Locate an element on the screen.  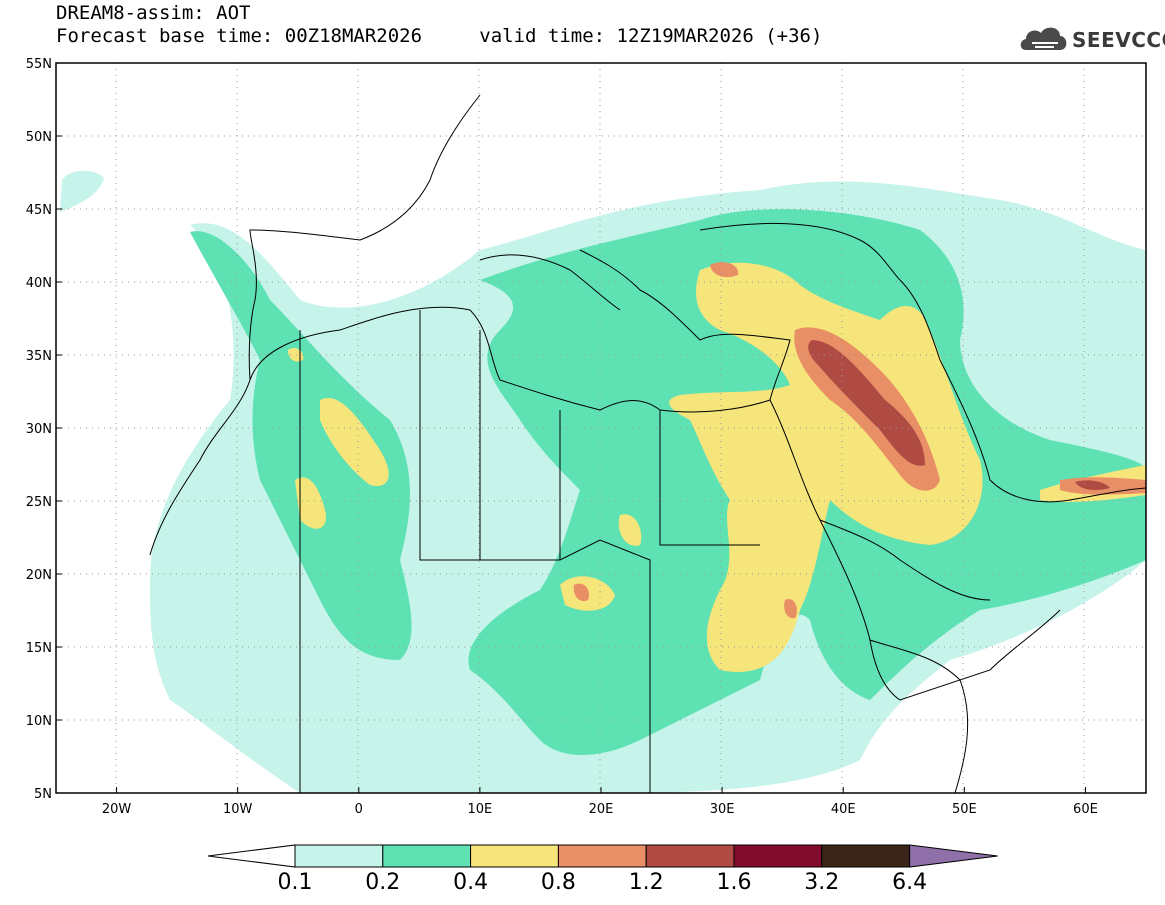
y-axis: 55N 50N 45N 40N 35N 30N 25N 20N 15N 10N 5N is located at coordinates (44, 429).